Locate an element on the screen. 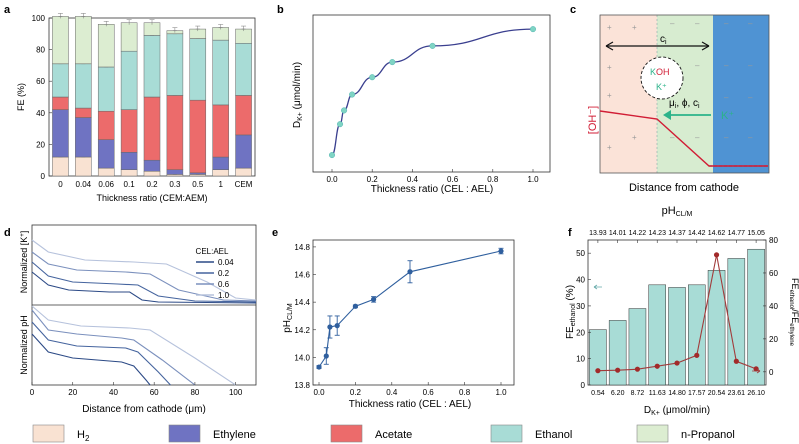 The image size is (799, 444). panel-b-xtick-label: 0.4 is located at coordinates (413, 179).